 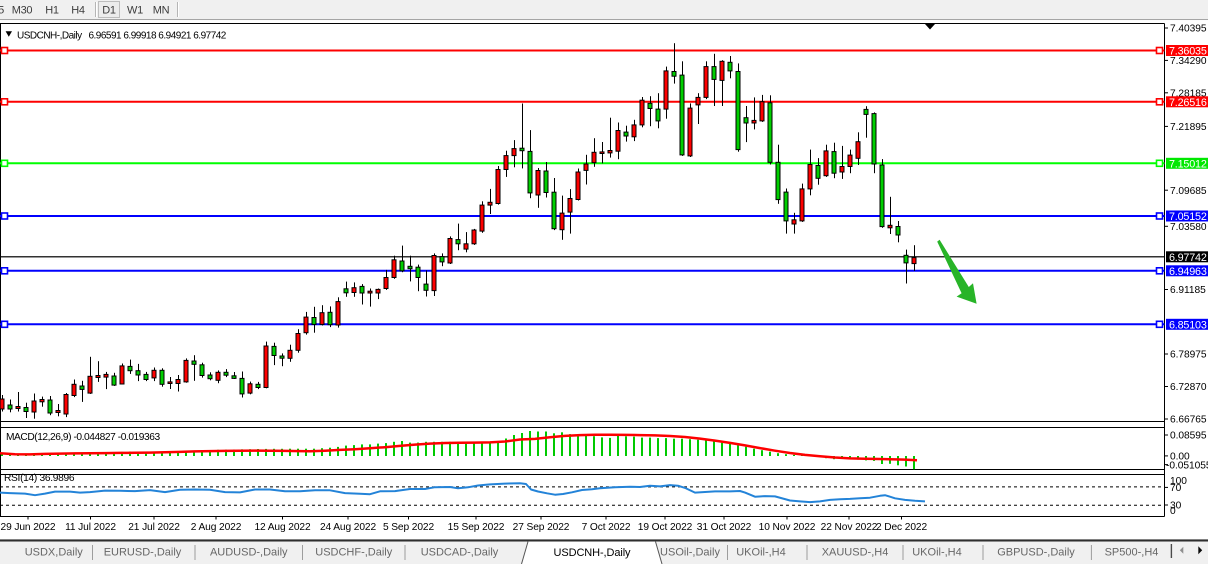 What do you see at coordinates (849, 527) in the screenshot?
I see `svg-text: 22 Nov 2022` at bounding box center [849, 527].